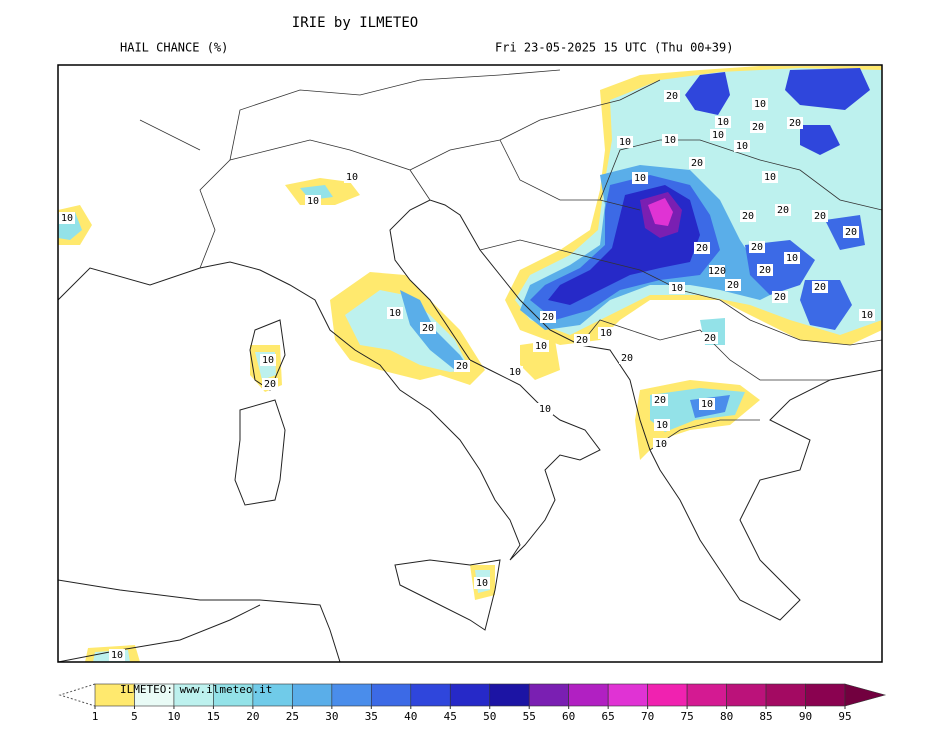 Image resolution: width=940 pixels, height=730 pixels. What do you see at coordinates (134, 716) in the screenshot?
I see `colorbar-tick-label: 5` at bounding box center [134, 716].